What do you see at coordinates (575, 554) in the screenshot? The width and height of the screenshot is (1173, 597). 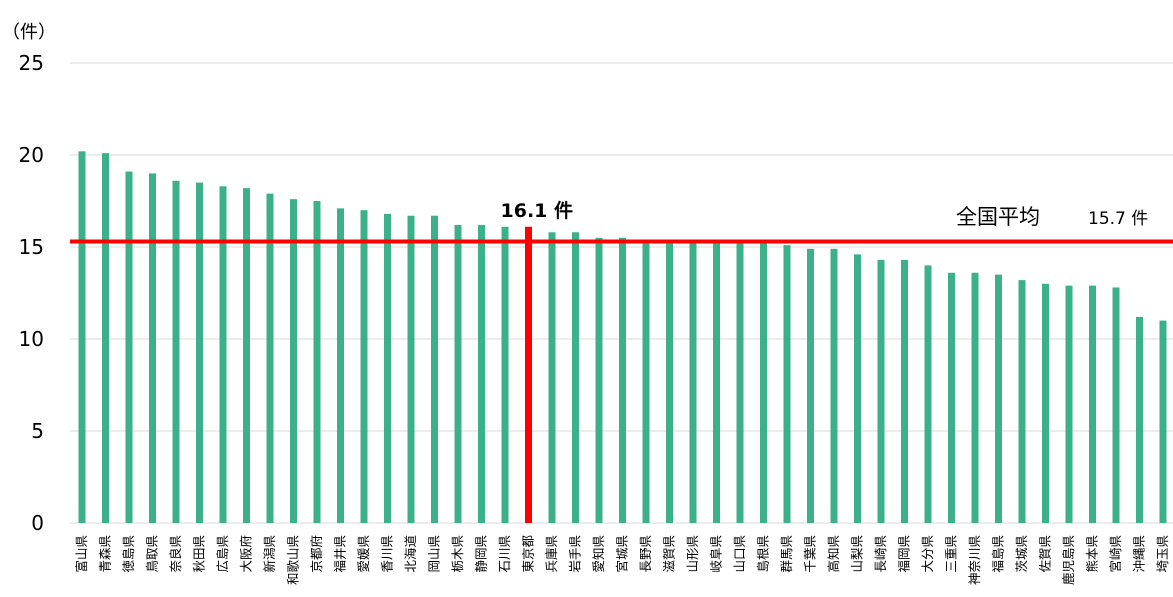 I see `x-tick-label: 岩手県` at bounding box center [575, 554].